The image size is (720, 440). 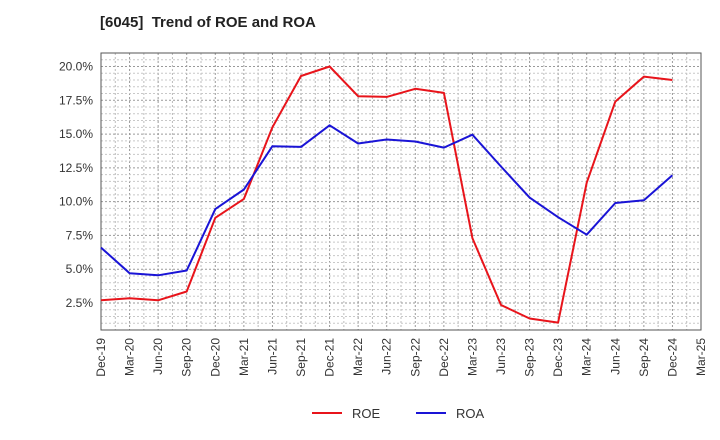 I want to click on x-tick-label: Sep-20, so click(x=187, y=357).